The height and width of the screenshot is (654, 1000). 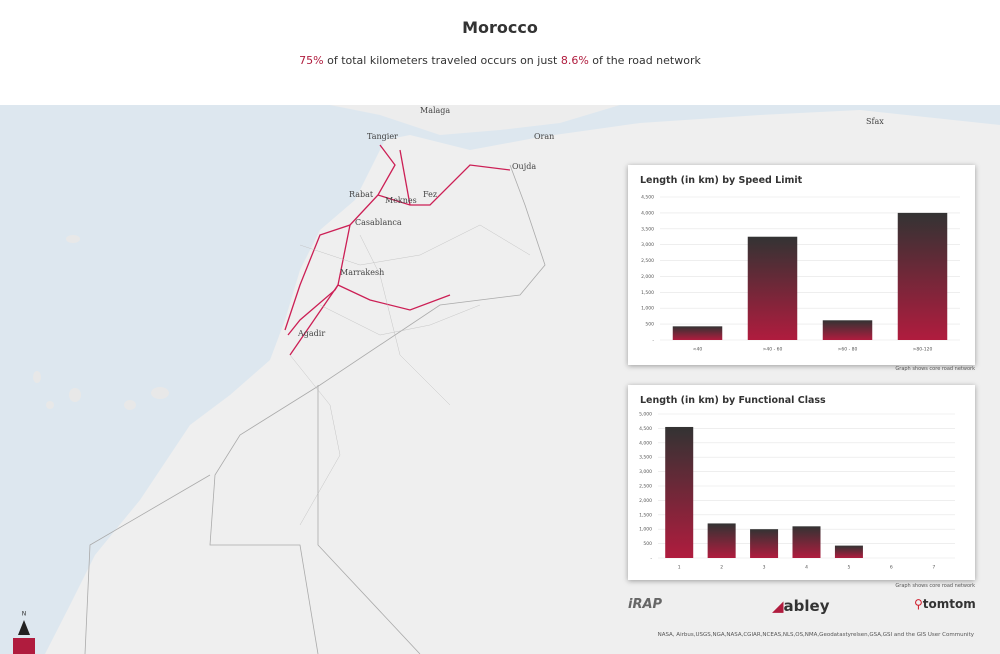 What do you see at coordinates (848, 350) in the screenshot?
I see `x-tick-label: >60 - 80` at bounding box center [848, 350].